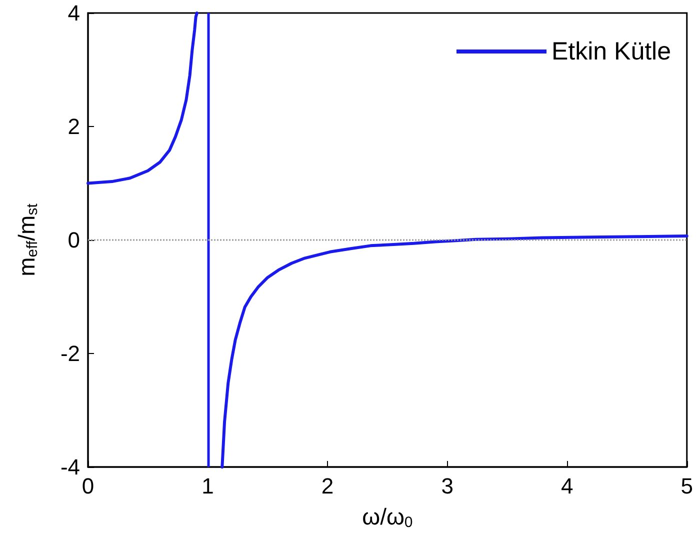 This screenshot has width=696, height=550. I want to click on y-tick-label: 2, so click(74, 126).